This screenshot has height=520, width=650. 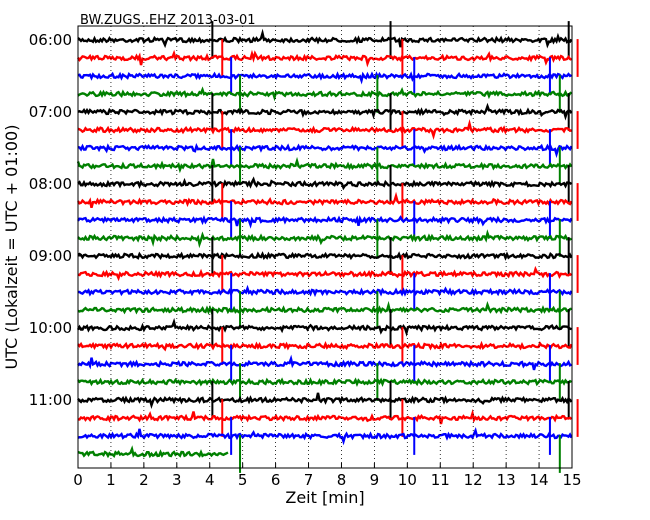 What do you see at coordinates (111, 480) in the screenshot?
I see `x-tick-label: 1` at bounding box center [111, 480].